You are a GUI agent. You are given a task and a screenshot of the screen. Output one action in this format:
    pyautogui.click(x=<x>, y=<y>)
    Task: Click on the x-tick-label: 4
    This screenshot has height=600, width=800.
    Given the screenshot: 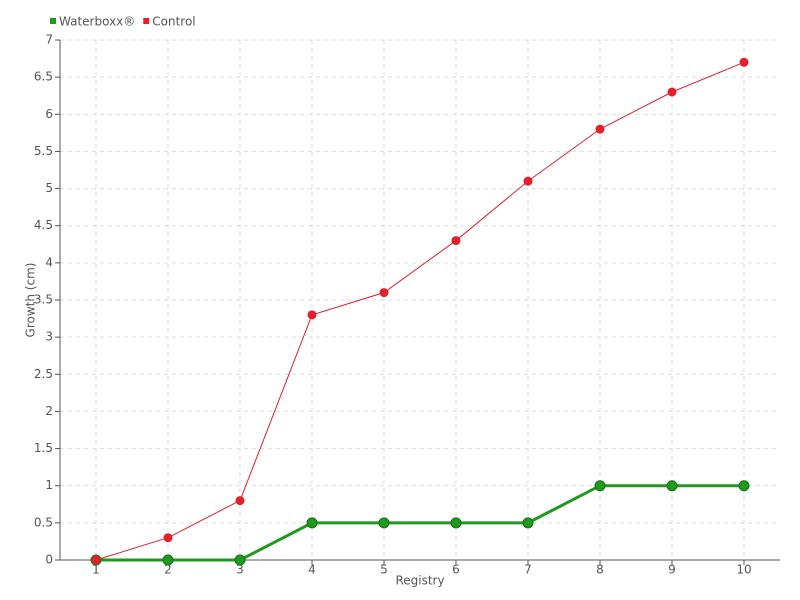 What is the action you would take?
    pyautogui.click(x=312, y=570)
    